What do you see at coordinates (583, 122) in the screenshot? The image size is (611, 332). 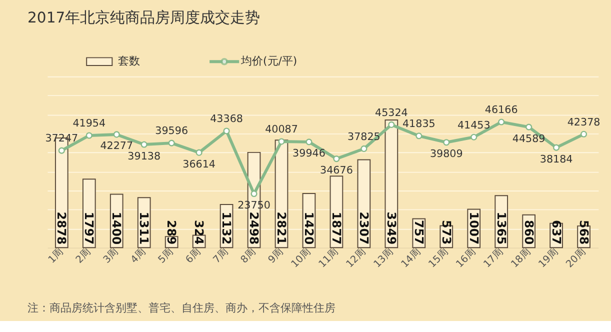 I see `data-label: 42378` at bounding box center [583, 122].